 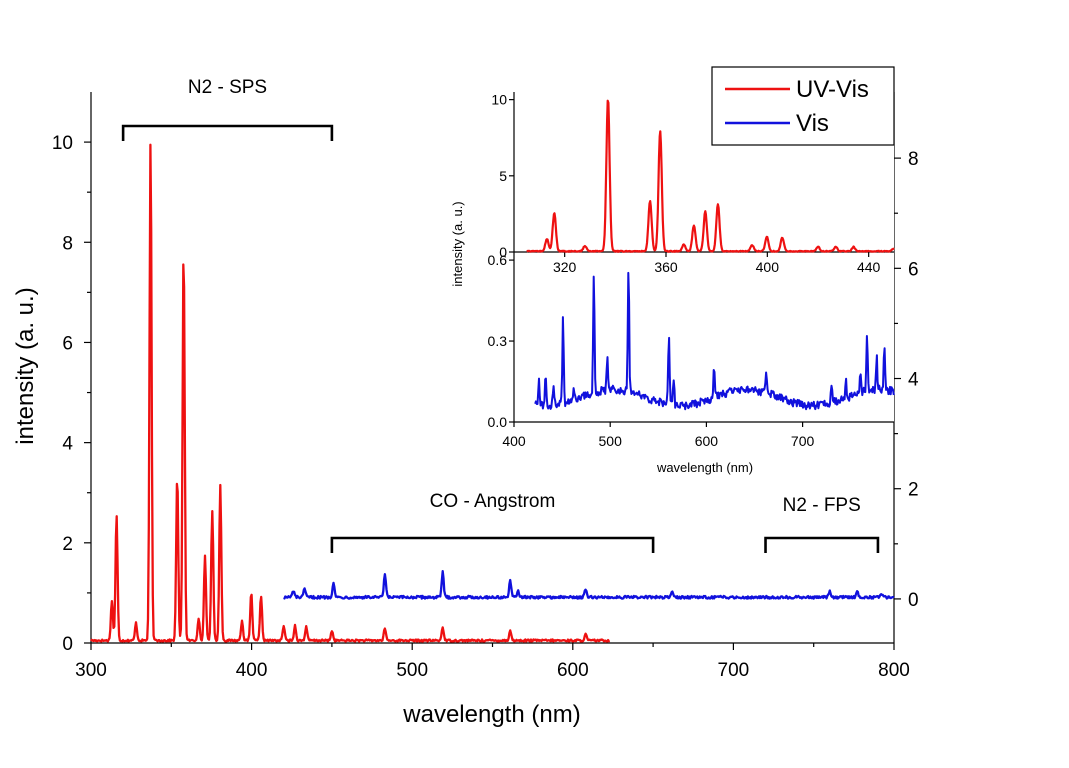 I want to click on inset-bottom-series-line, so click(x=714, y=341).